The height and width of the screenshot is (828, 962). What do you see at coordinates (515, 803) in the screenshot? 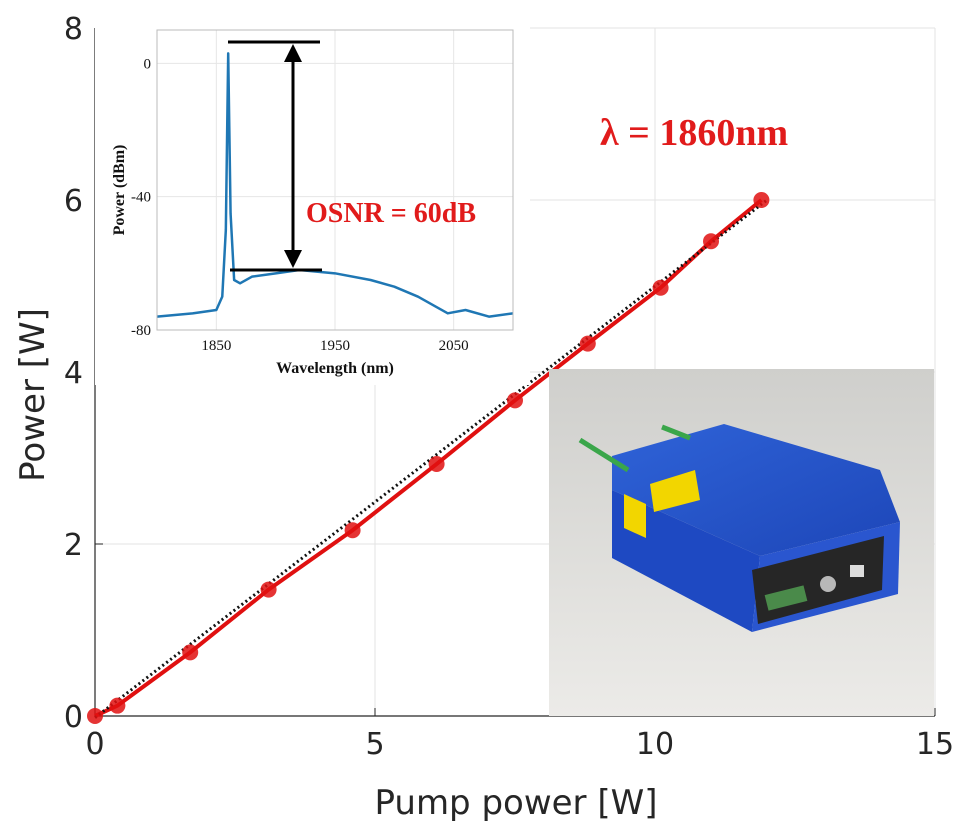
I see `x-axis-title: Pump power [W]` at bounding box center [515, 803].